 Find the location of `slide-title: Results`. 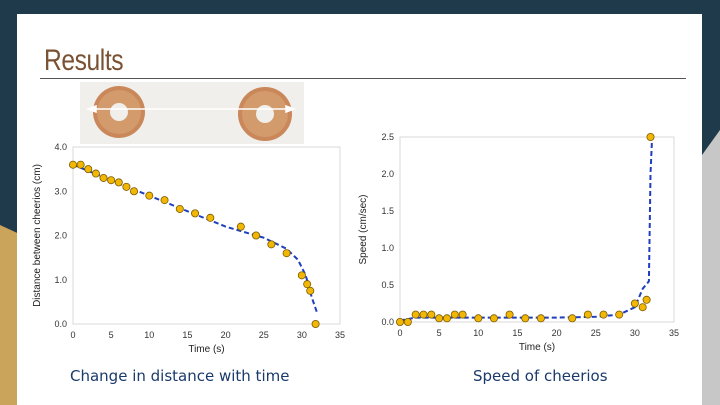

slide-title: Results is located at coordinates (84, 60).